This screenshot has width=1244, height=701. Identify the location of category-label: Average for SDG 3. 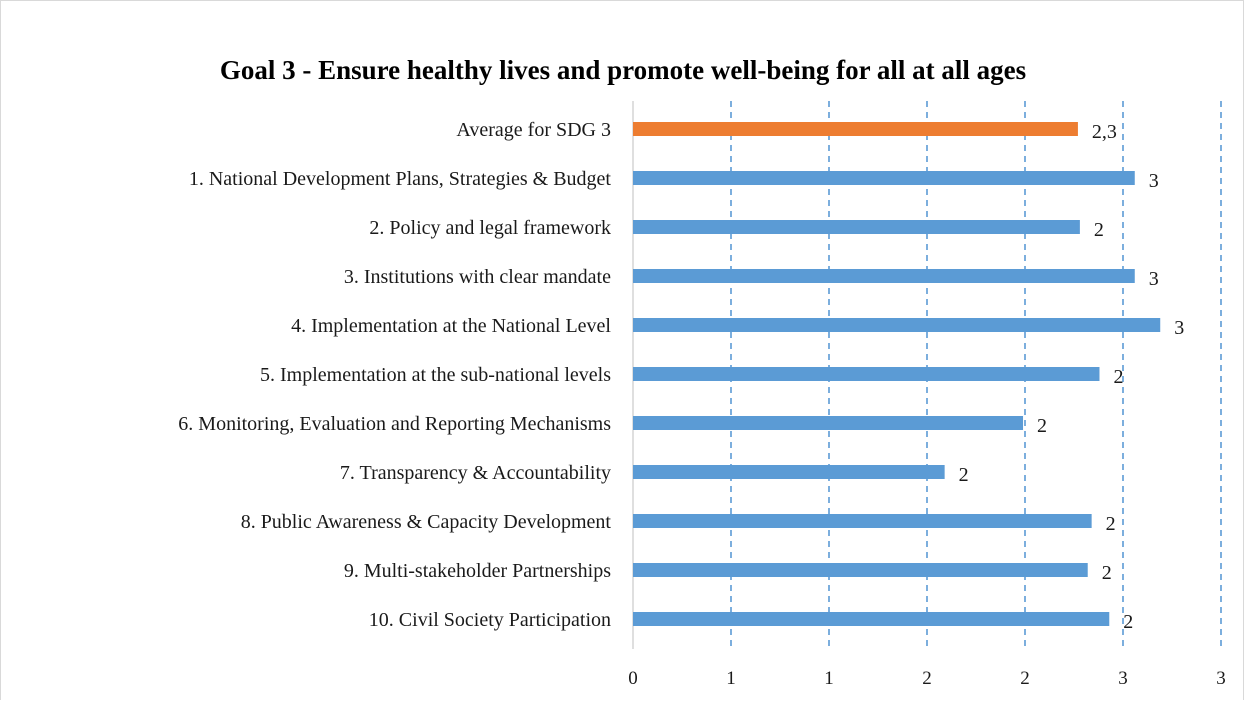
(533, 130).